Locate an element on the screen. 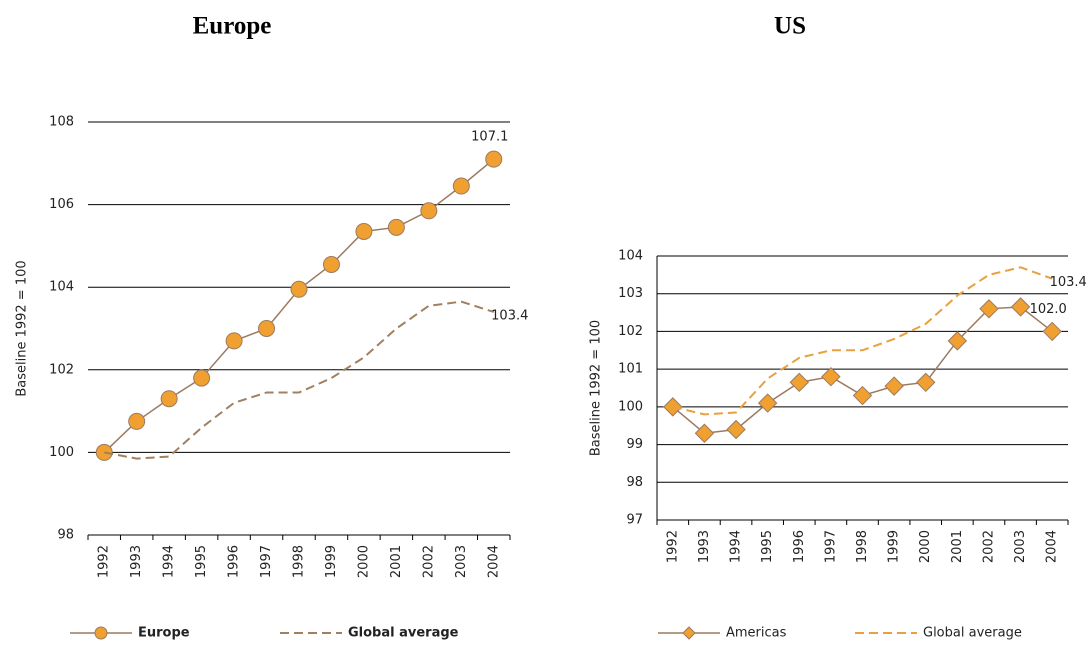  value-label: 102.0 is located at coordinates (1048, 309).